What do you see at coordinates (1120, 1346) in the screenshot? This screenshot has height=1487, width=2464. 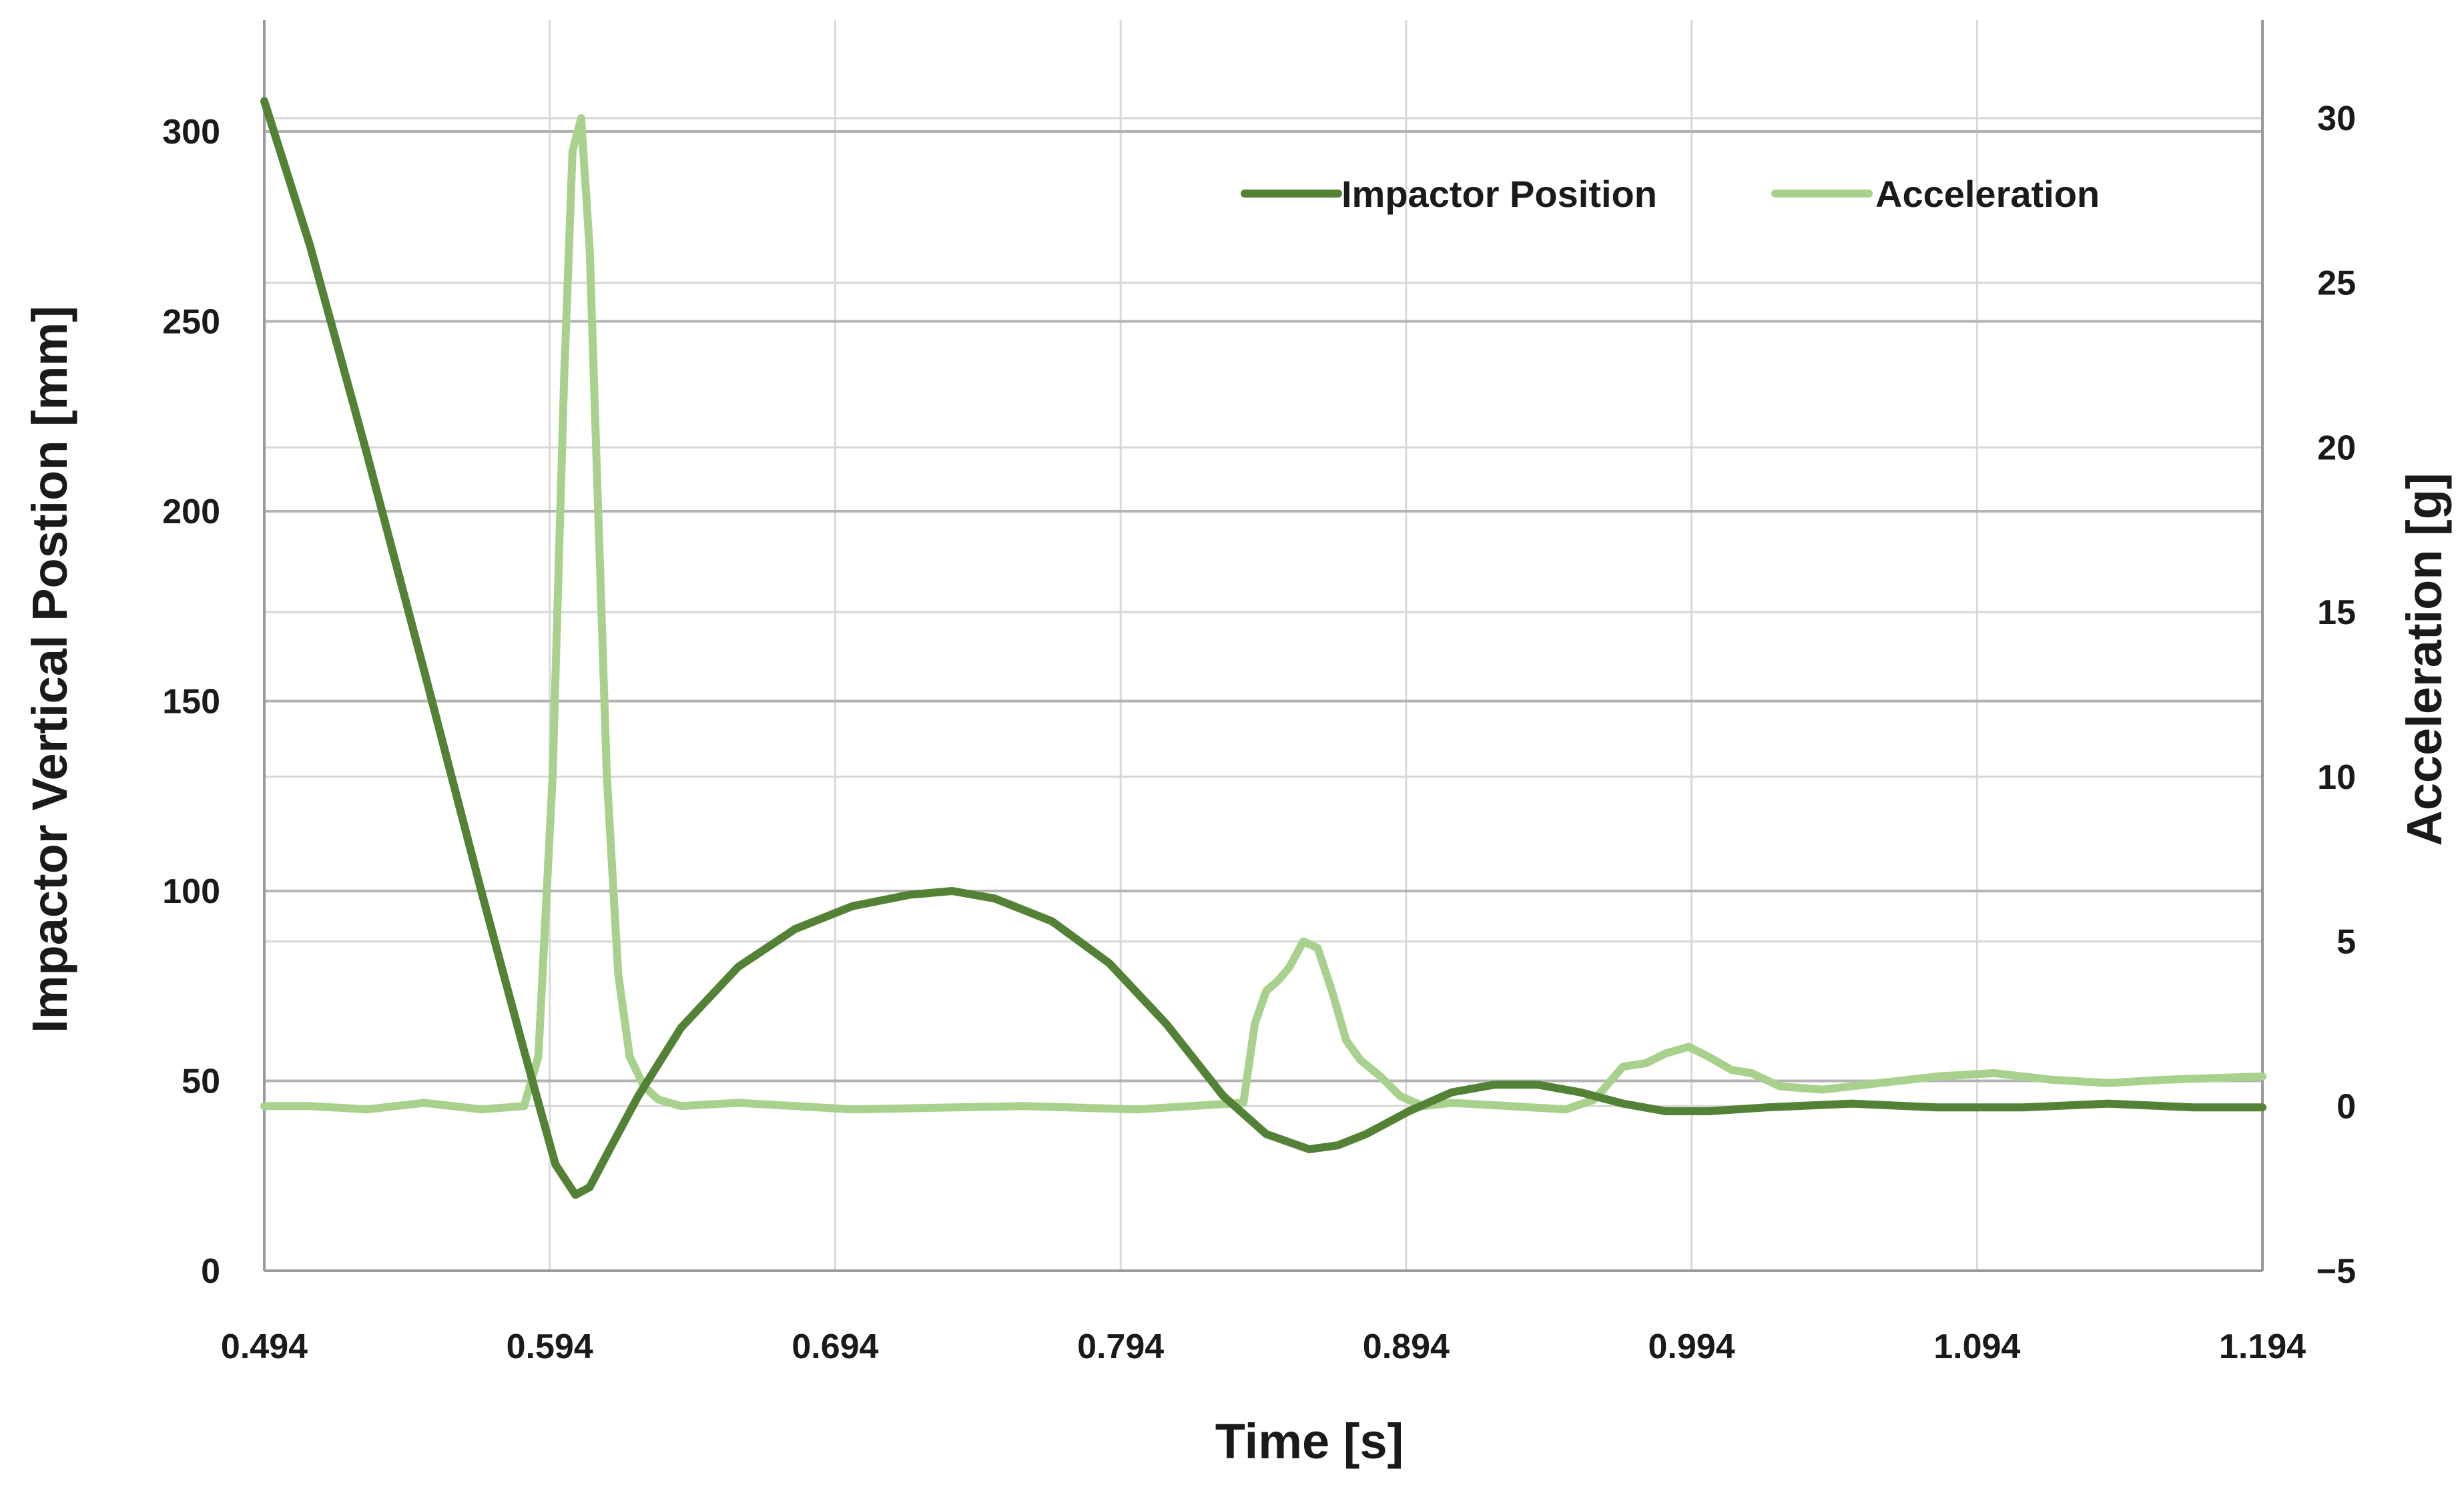 I see `x-tick-label: 0.794` at bounding box center [1120, 1346].